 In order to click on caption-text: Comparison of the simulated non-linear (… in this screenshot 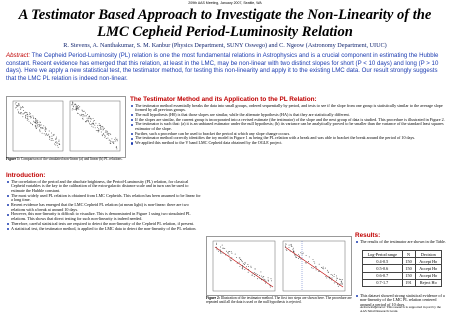, I will do `click(71, 159)`.